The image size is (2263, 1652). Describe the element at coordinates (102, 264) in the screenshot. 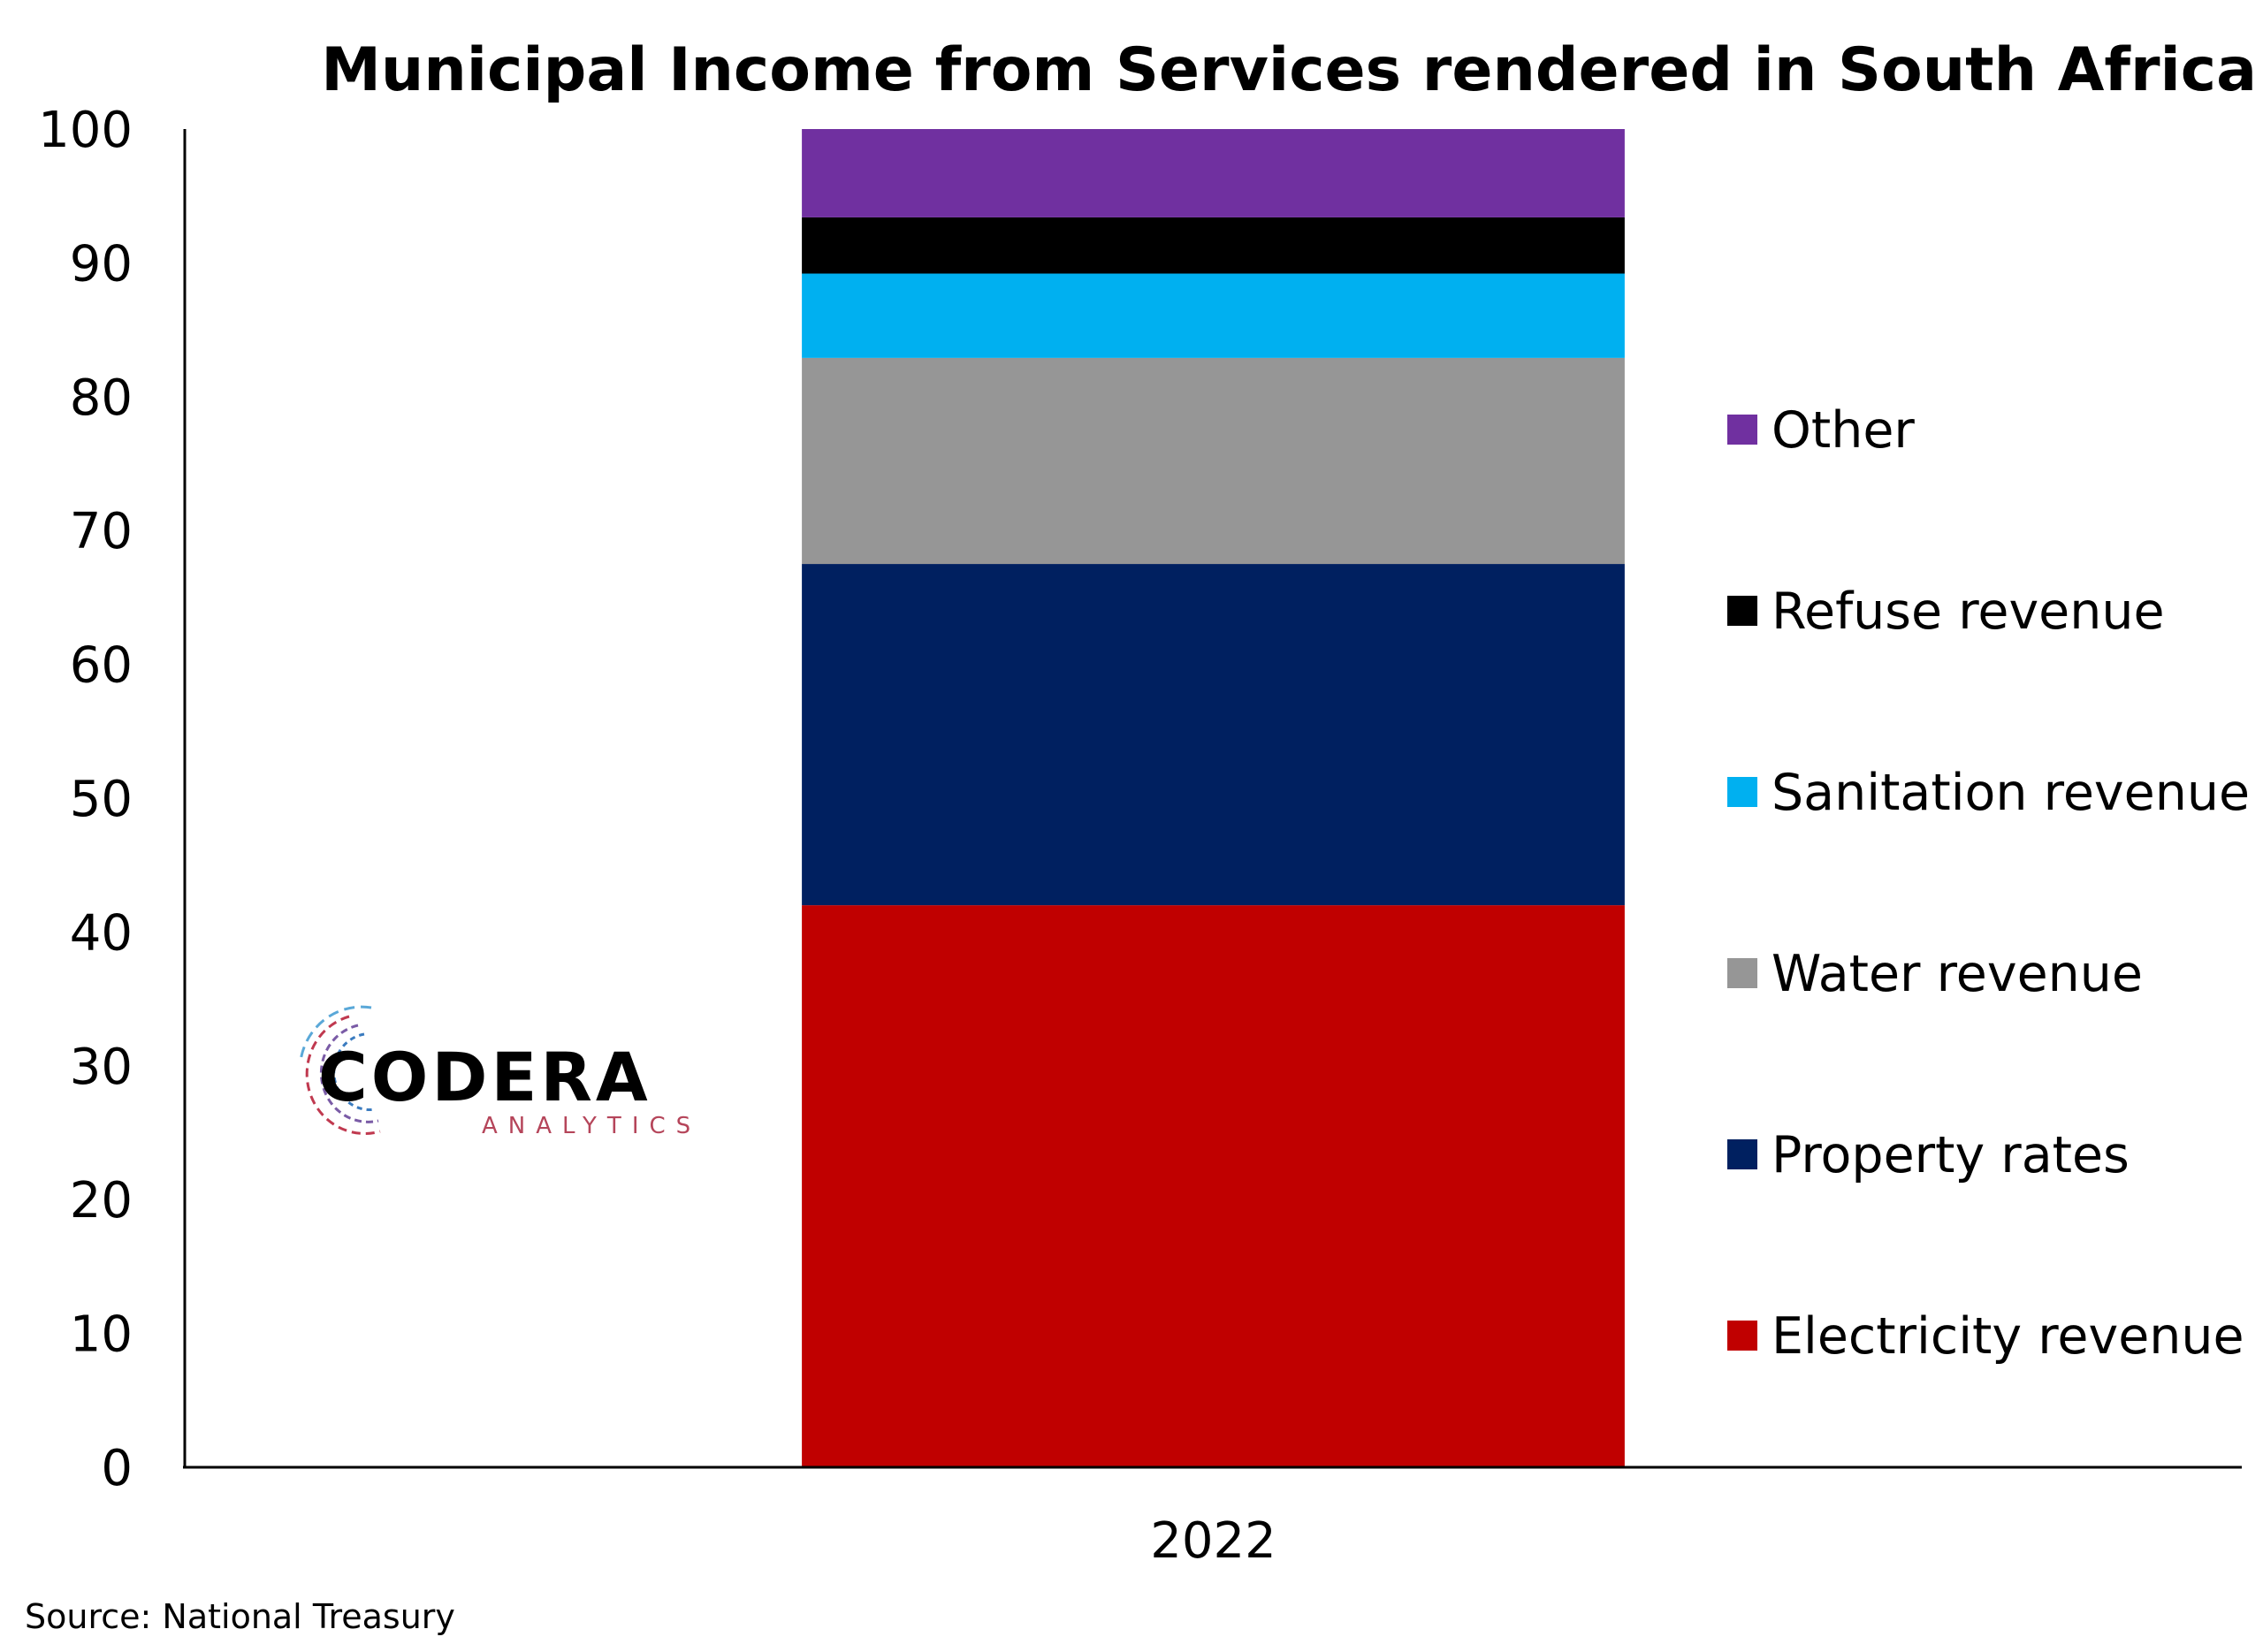

I see `y-tick-label: 90` at that location.